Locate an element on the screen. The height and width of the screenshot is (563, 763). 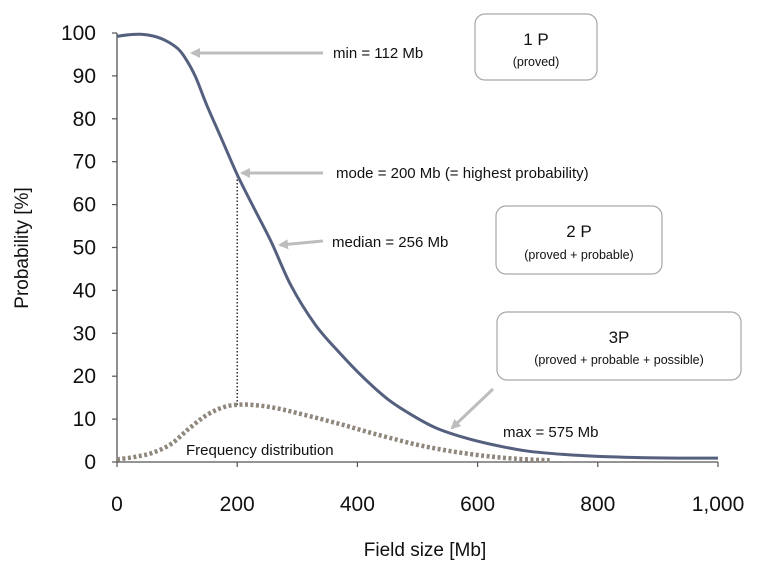
box-1p: 1 P (proved) is located at coordinates (536, 47).